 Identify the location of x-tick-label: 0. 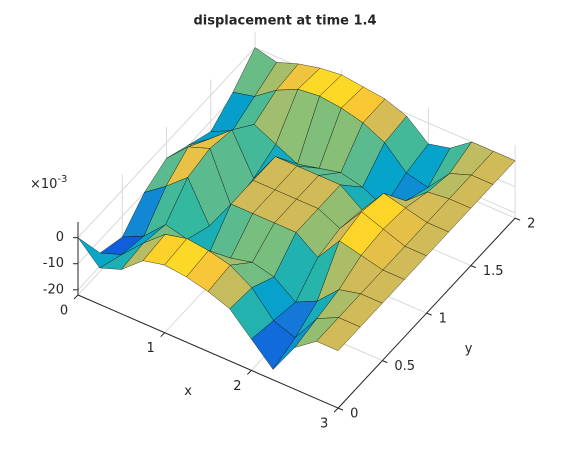
(64, 311).